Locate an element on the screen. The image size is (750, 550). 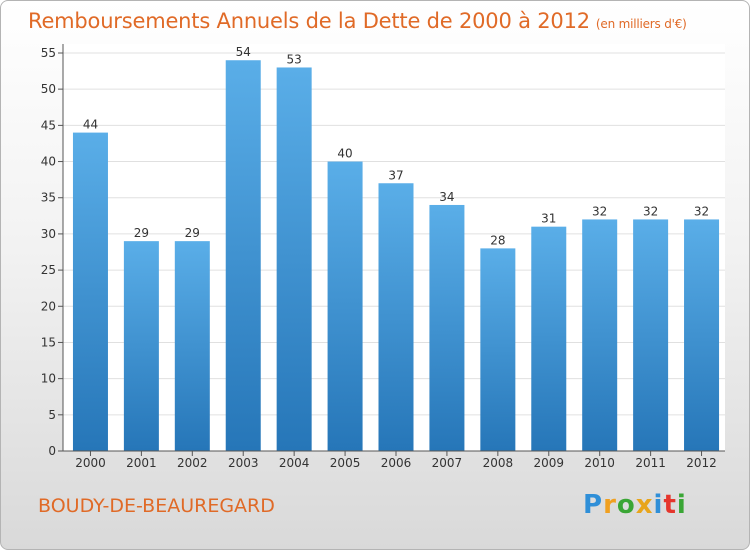
y-tick-label: 55 is located at coordinates (48, 53).